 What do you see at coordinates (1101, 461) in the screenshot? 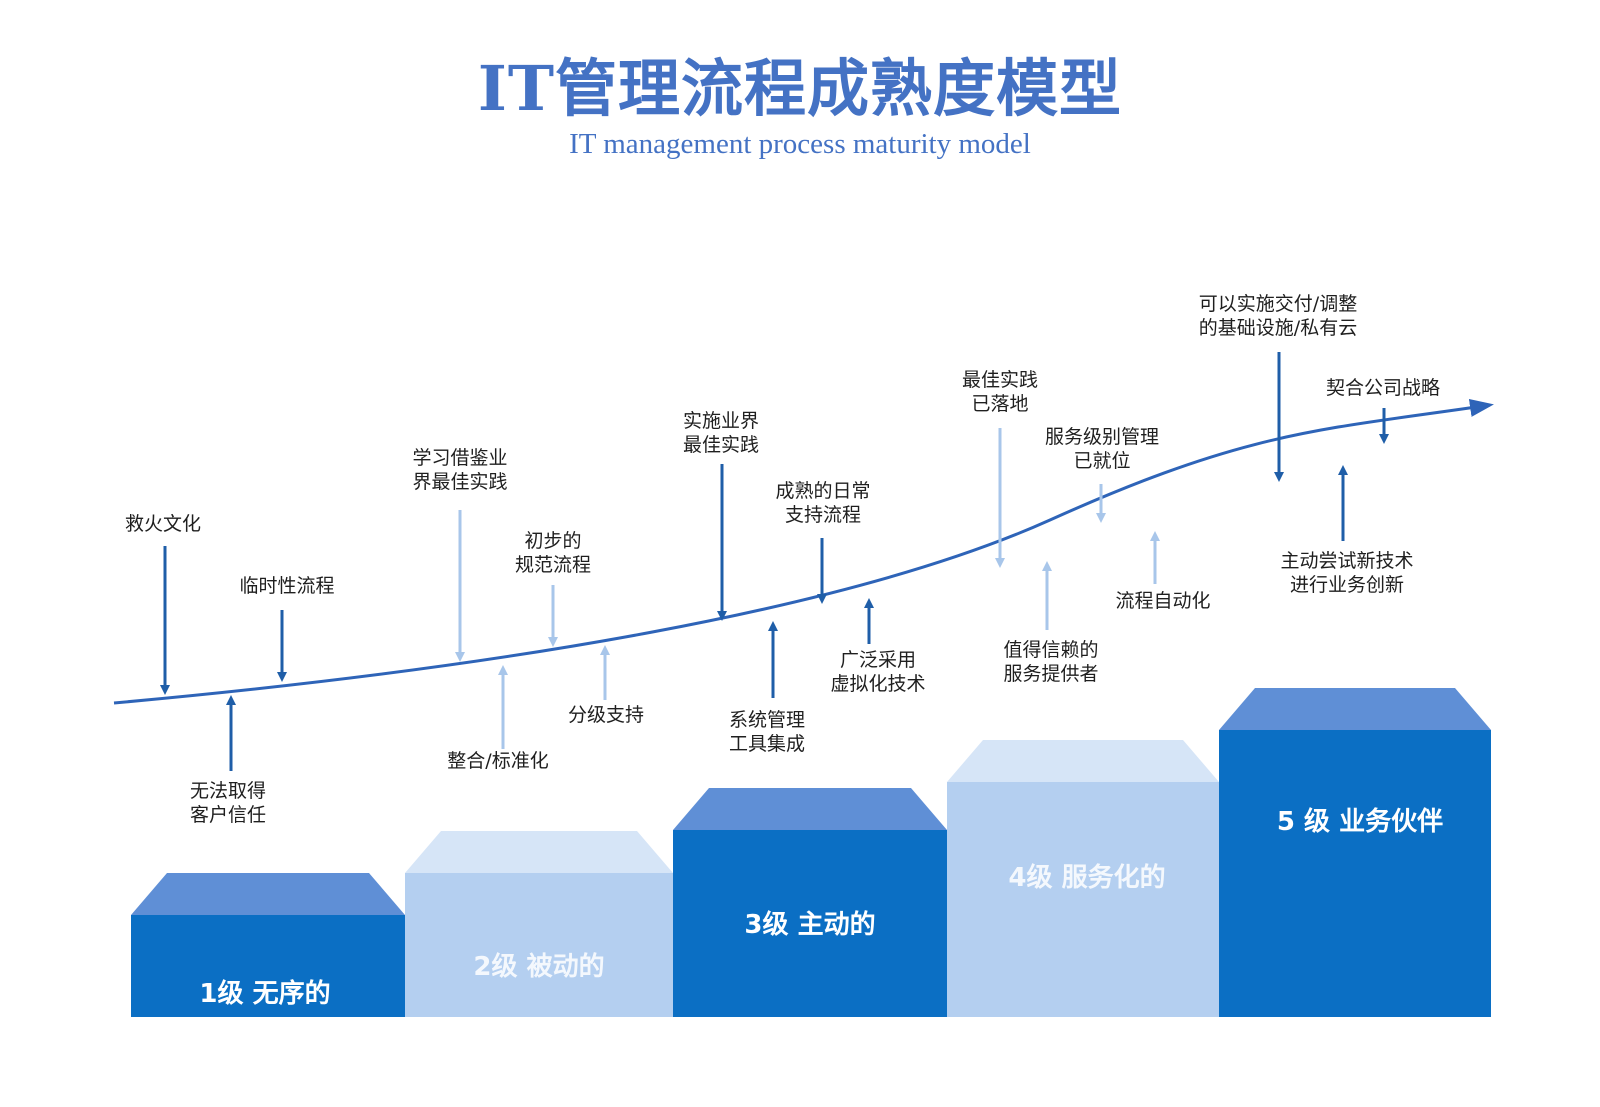
I see `annotation-line: 已就位` at bounding box center [1101, 461].